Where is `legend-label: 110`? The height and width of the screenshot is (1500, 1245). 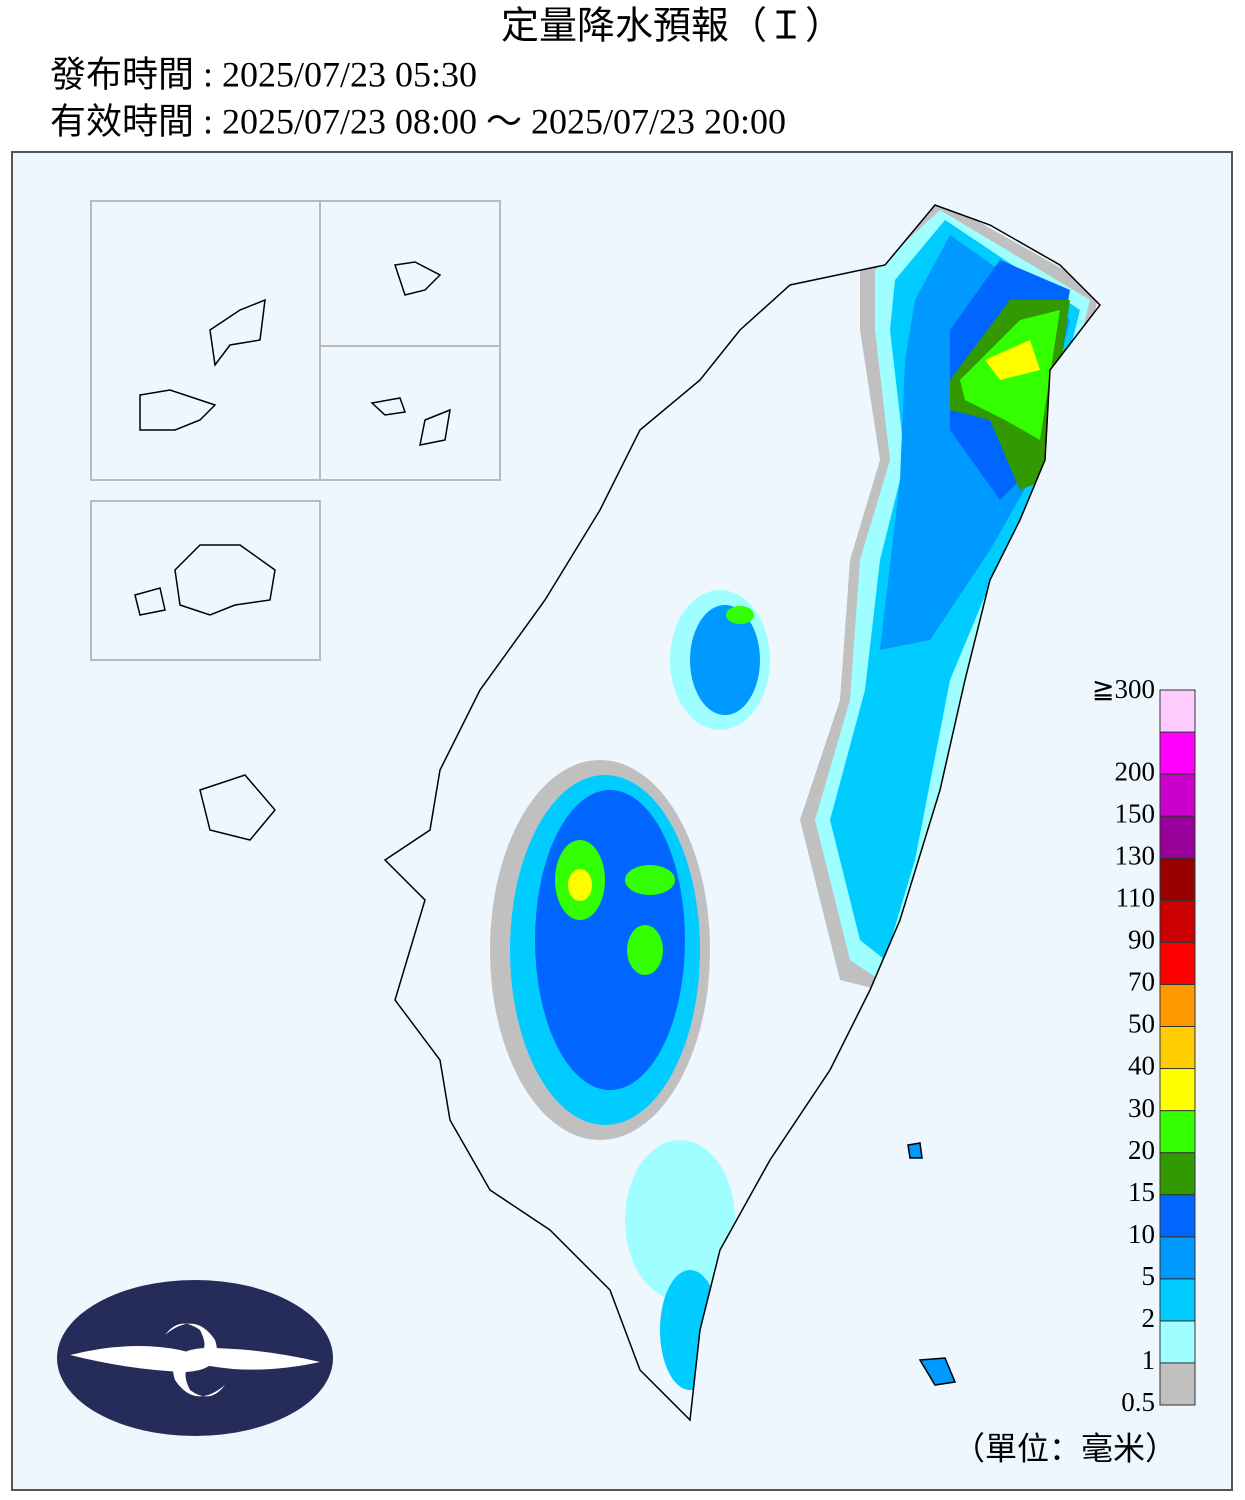 legend-label: 110 is located at coordinates (1136, 897).